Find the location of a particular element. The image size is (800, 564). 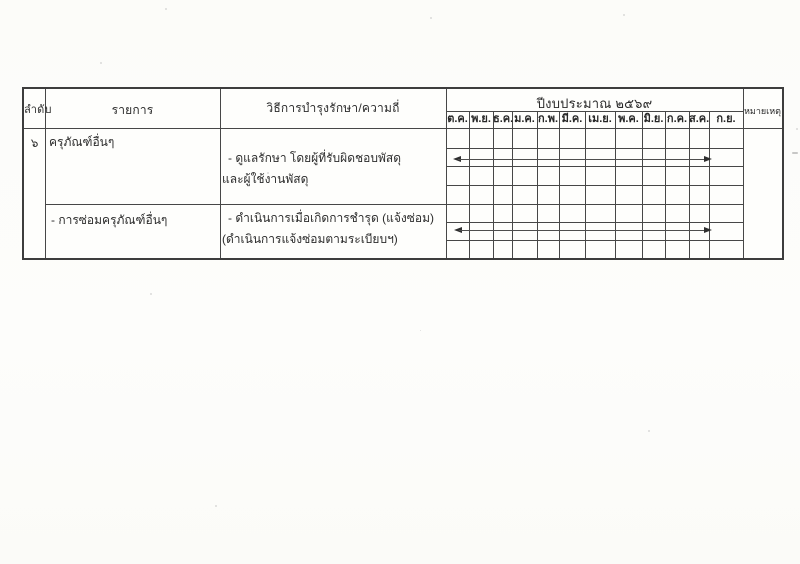

row-item: - การซ่อมครุภัณฑ์อื่นๆ is located at coordinates (109, 220).